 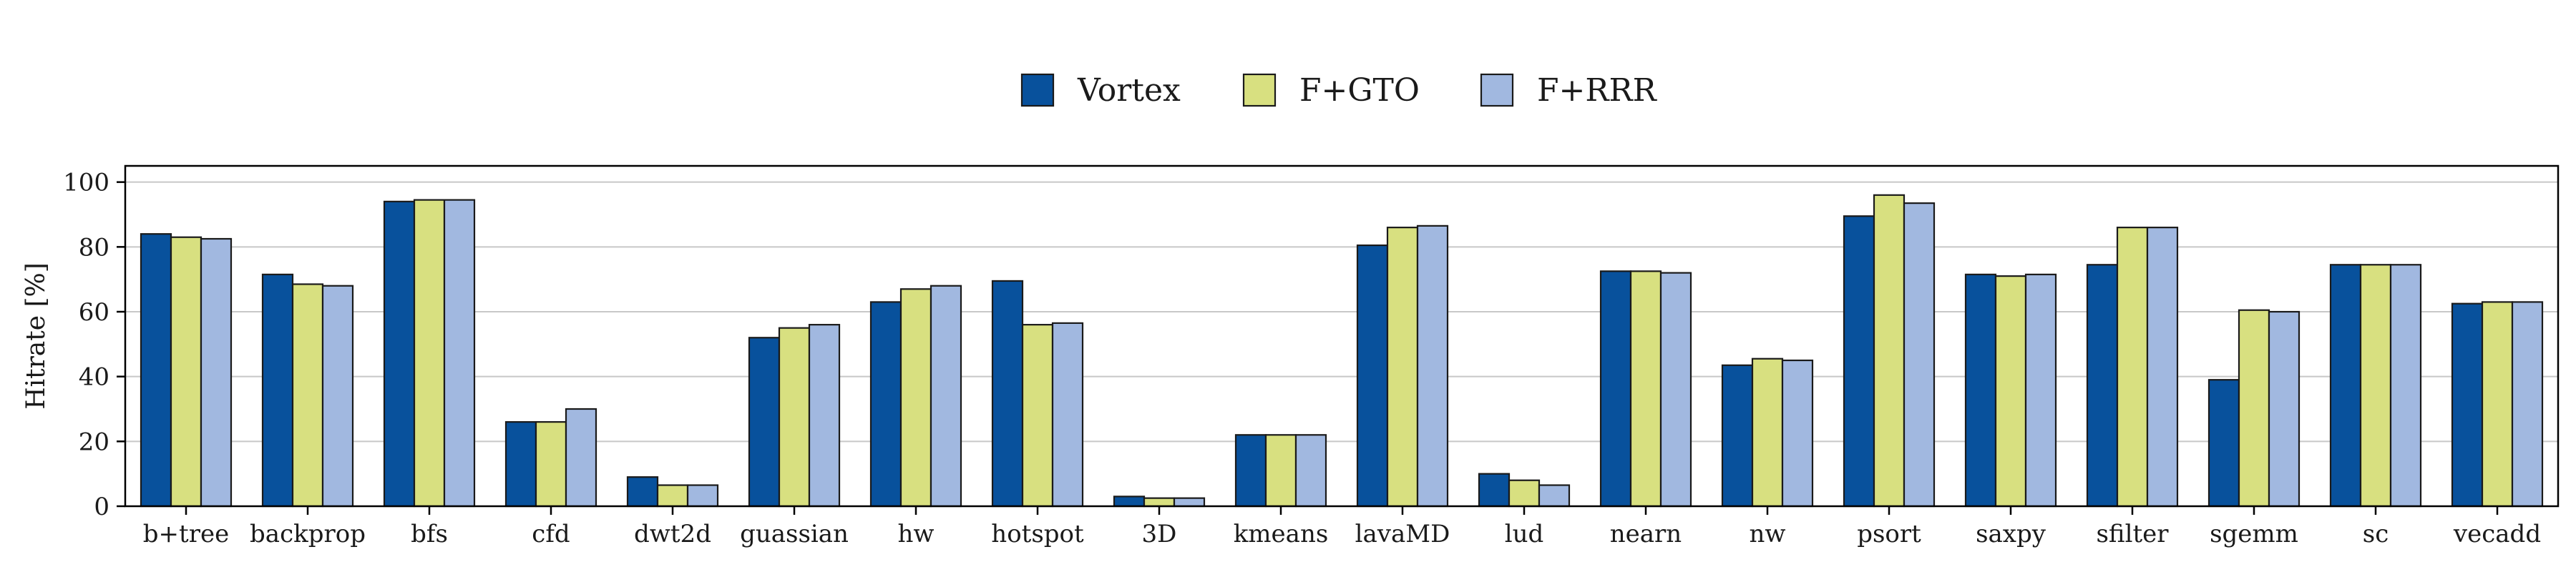 I want to click on legend-label: F+RRR, so click(x=1597, y=90).